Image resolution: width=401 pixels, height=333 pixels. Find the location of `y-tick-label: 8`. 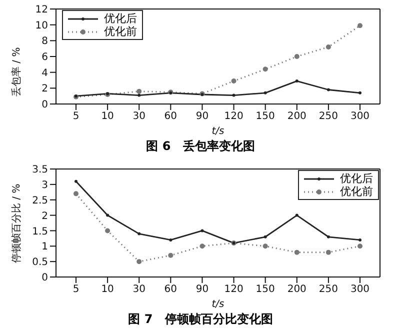

y-tick-label: 8 is located at coordinates (45, 42).